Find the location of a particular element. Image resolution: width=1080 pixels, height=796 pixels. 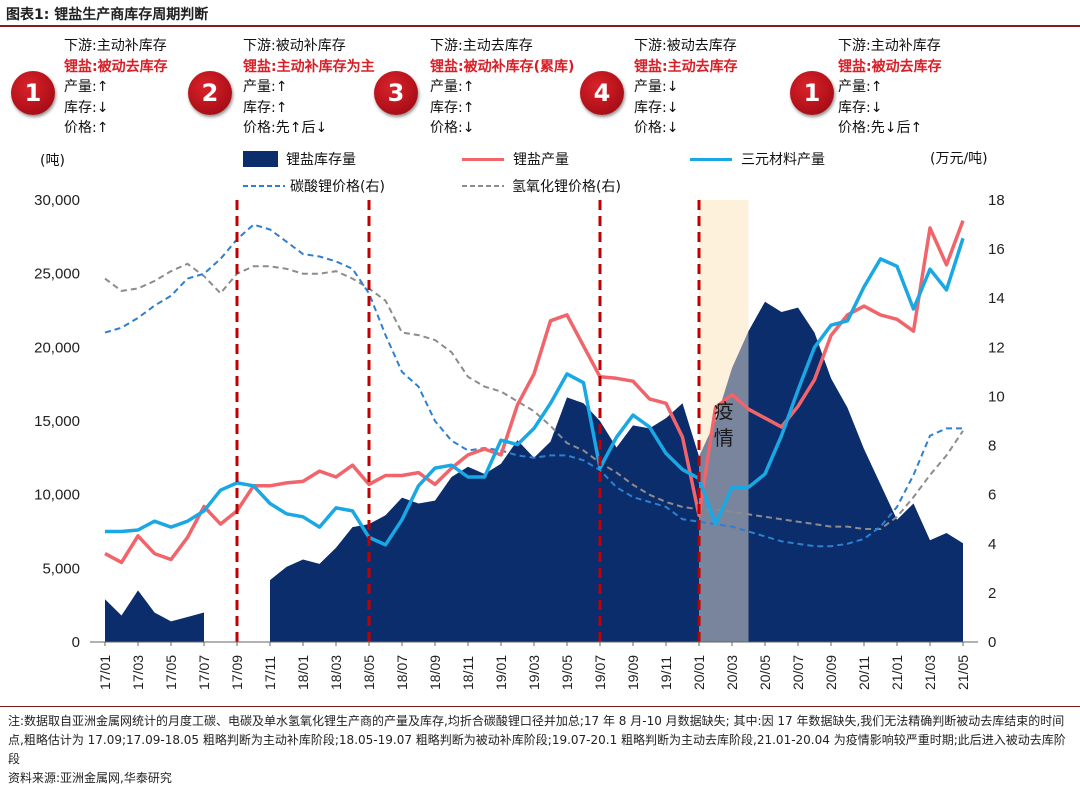

x-tick-label: 21/01 is located at coordinates (897, 672).